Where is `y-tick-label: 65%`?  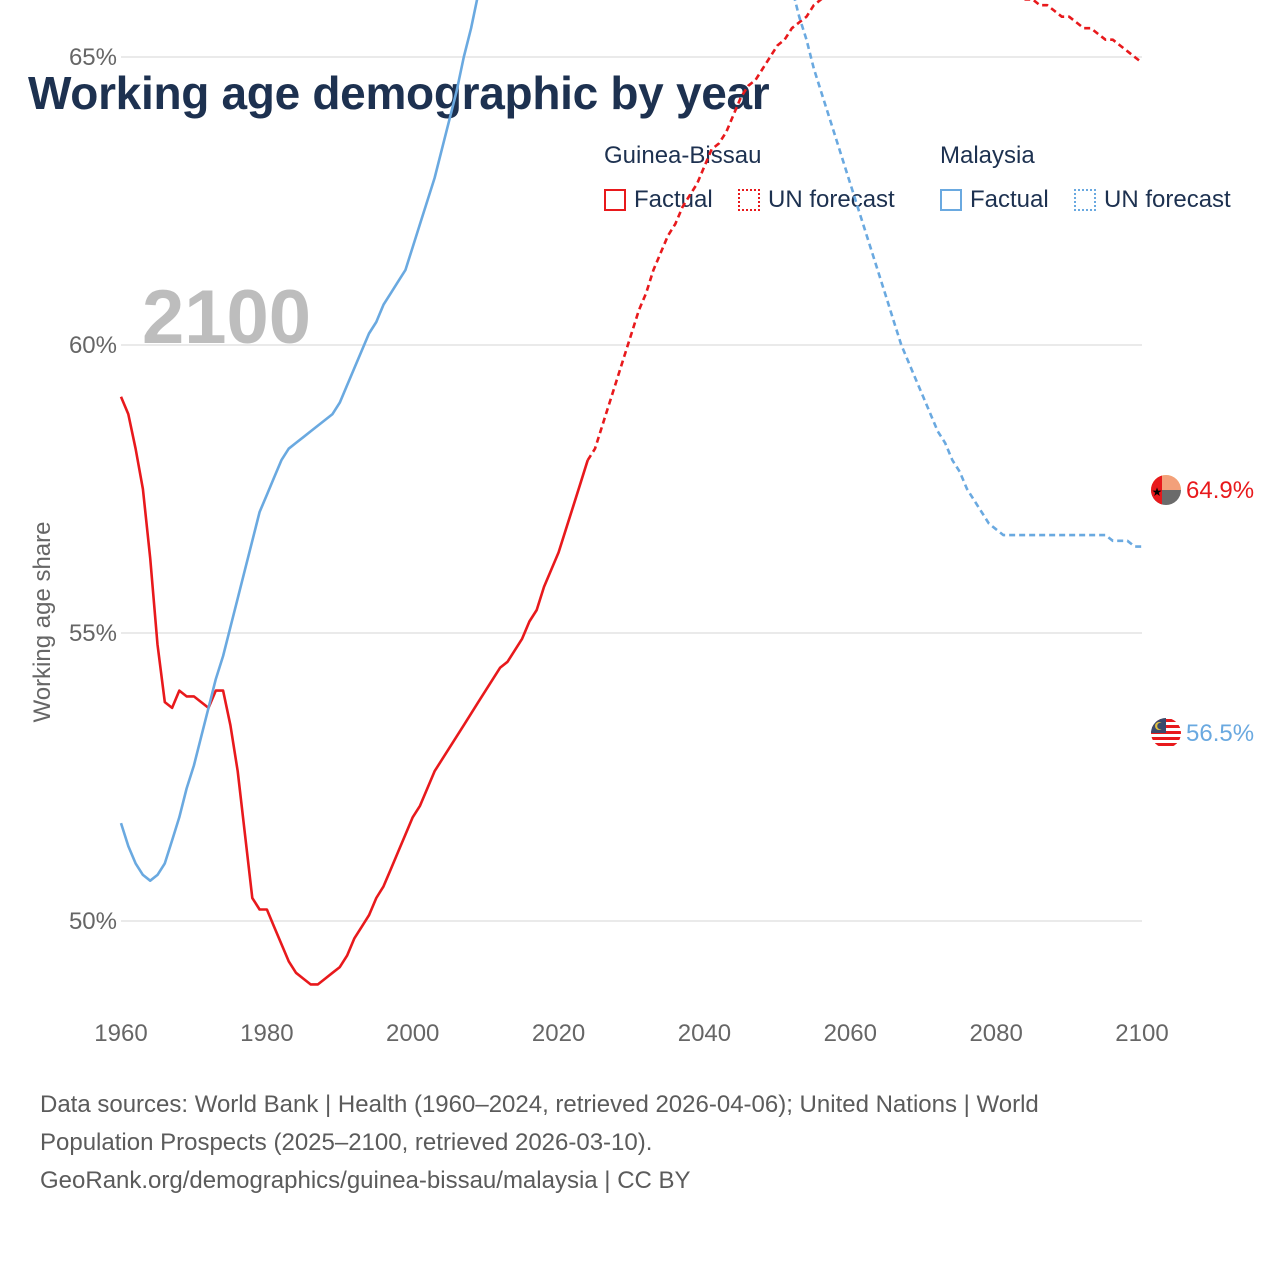
y-tick-label: 65% is located at coordinates (93, 57).